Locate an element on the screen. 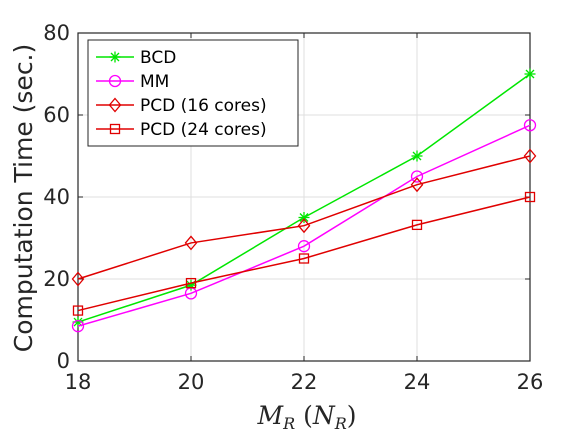 Image resolution: width=584 pixels, height=438 pixels. y-tick-label-4: 80 is located at coordinates (56, 33).